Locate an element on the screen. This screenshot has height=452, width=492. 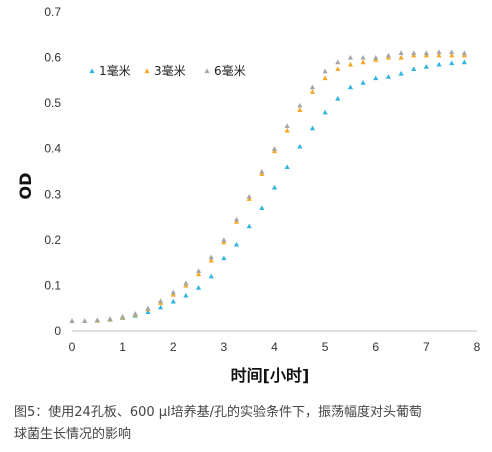
y-tick-label: 0.6 is located at coordinates (52, 58).